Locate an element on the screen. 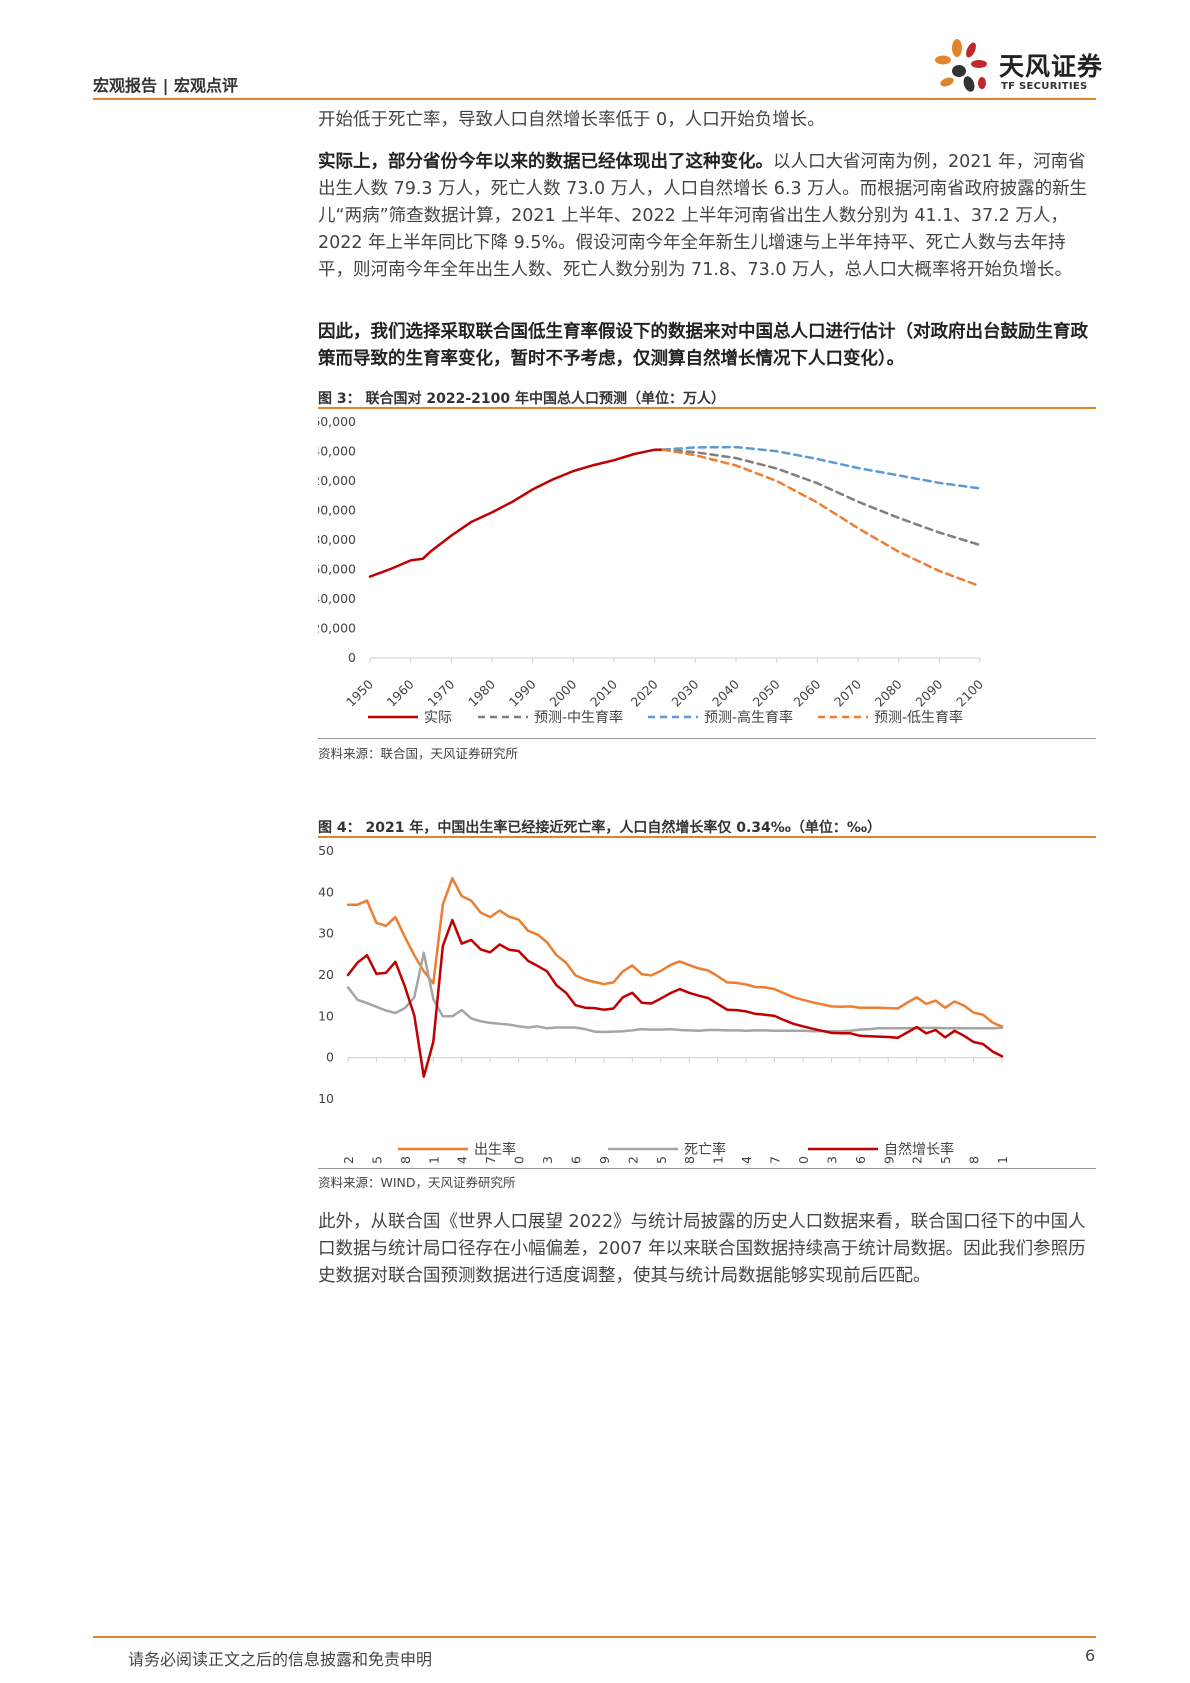  x-tick-label: 1994 is located at coordinates (746, 1160).